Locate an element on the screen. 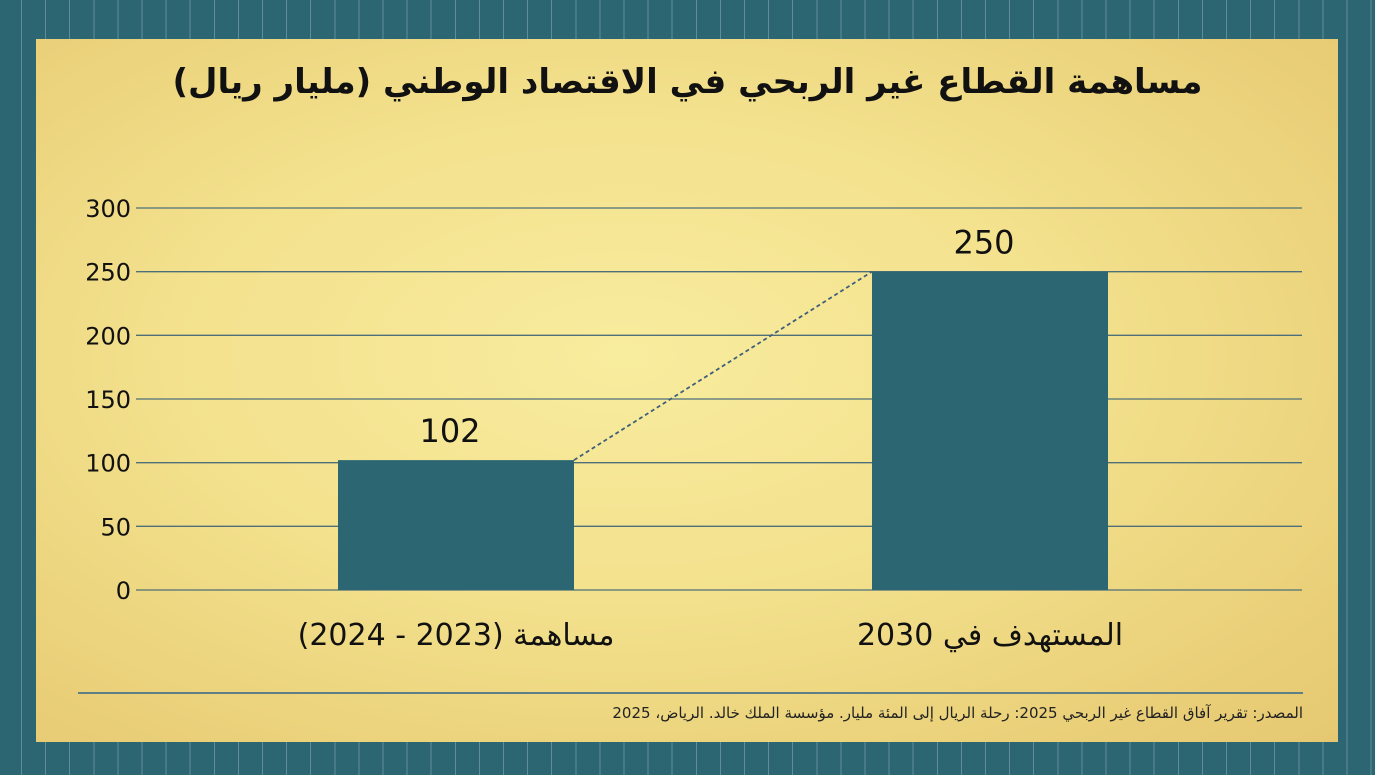 The height and width of the screenshot is (775, 1375). source-divider is located at coordinates (690, 693).